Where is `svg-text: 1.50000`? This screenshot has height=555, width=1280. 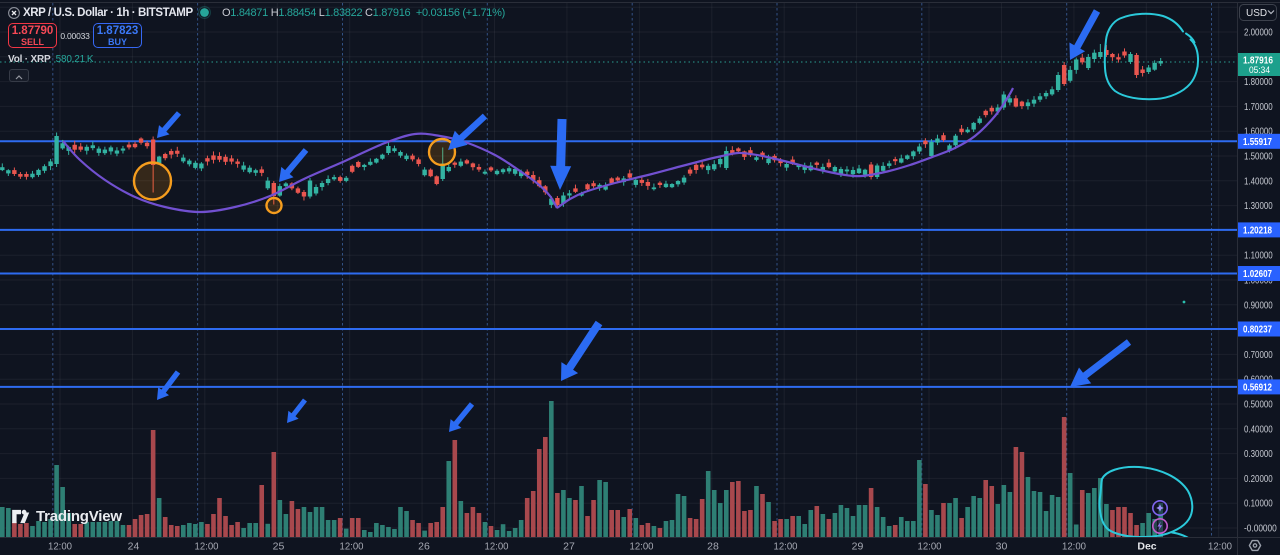
svg-text: 1.50000 is located at coordinates (1258, 157).